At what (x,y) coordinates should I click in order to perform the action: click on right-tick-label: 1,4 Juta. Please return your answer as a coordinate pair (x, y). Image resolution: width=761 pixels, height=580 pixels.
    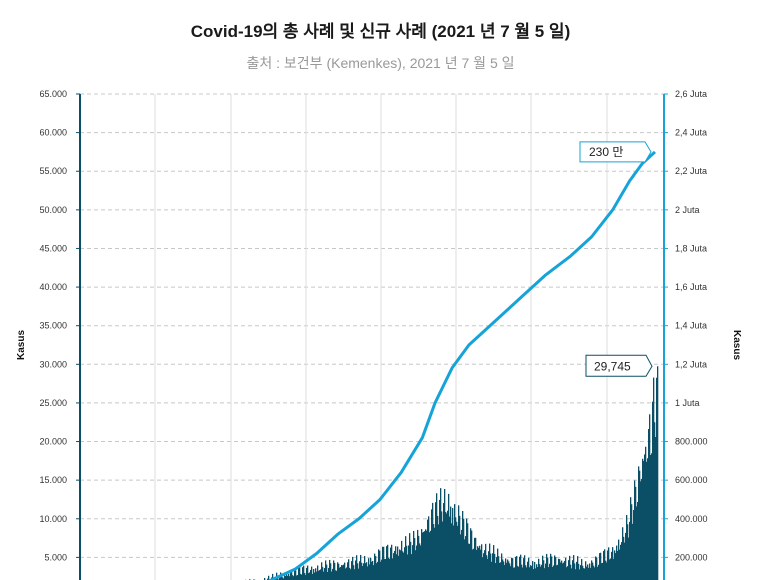
    Looking at the image, I should click on (691, 326).